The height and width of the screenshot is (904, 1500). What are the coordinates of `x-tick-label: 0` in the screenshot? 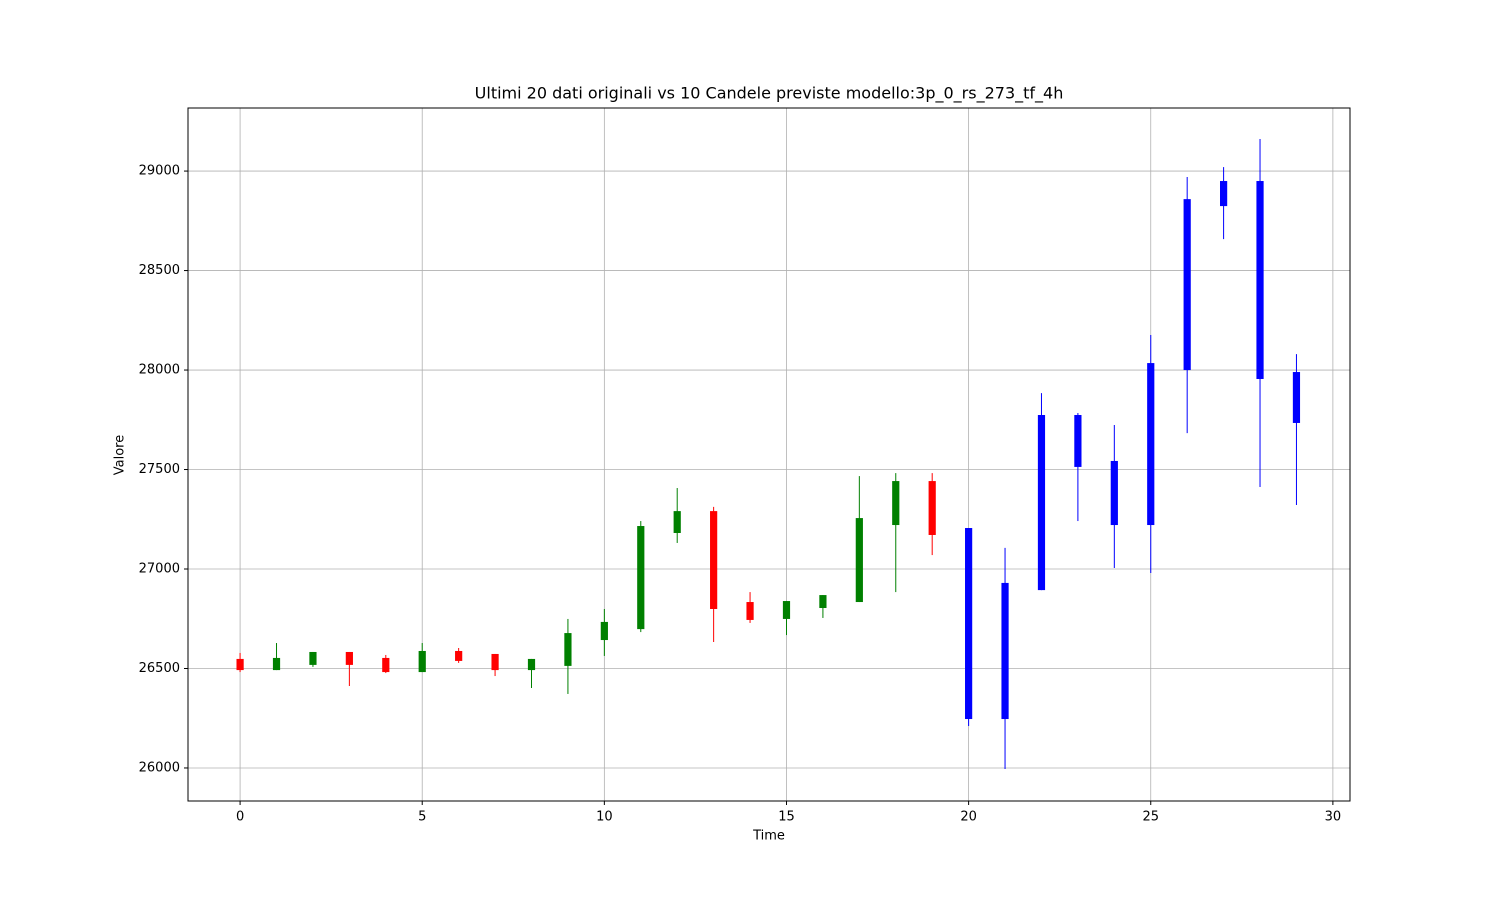 It's located at (240, 817).